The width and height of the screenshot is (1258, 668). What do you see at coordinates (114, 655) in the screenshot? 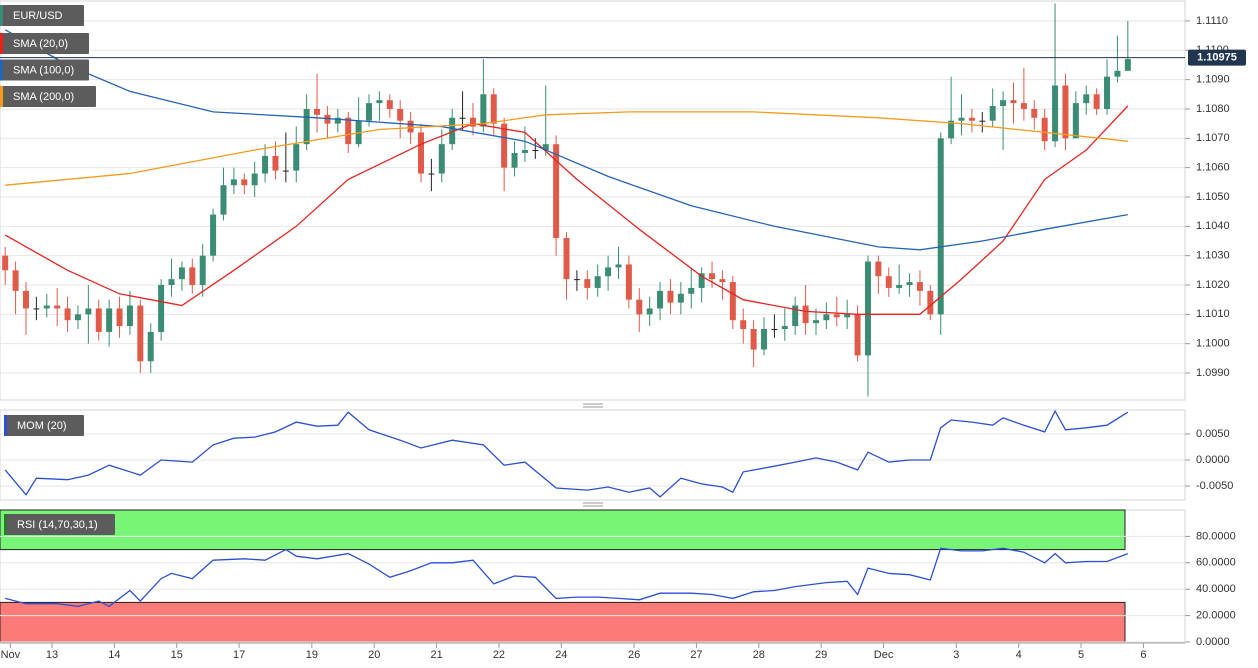
I see `x-tick-label: 14` at bounding box center [114, 655].